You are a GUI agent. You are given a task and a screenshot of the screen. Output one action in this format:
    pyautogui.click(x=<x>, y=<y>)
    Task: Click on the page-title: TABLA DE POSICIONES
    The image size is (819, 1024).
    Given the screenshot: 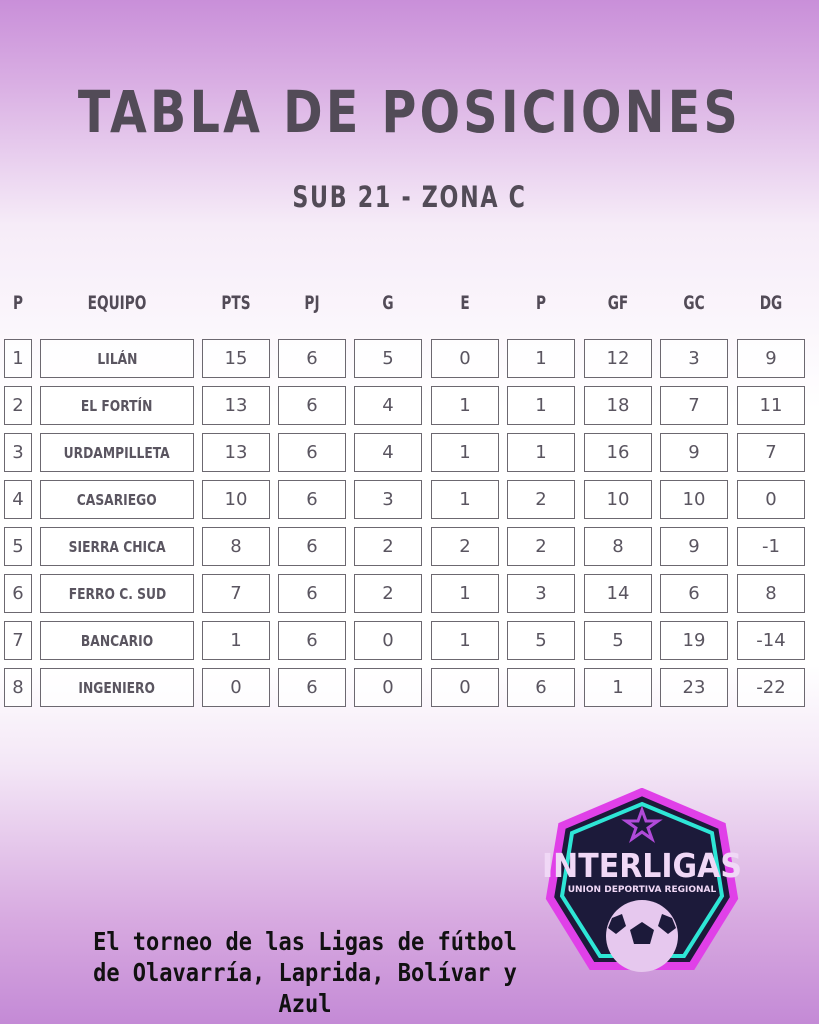 What is the action you would take?
    pyautogui.click(x=409, y=112)
    